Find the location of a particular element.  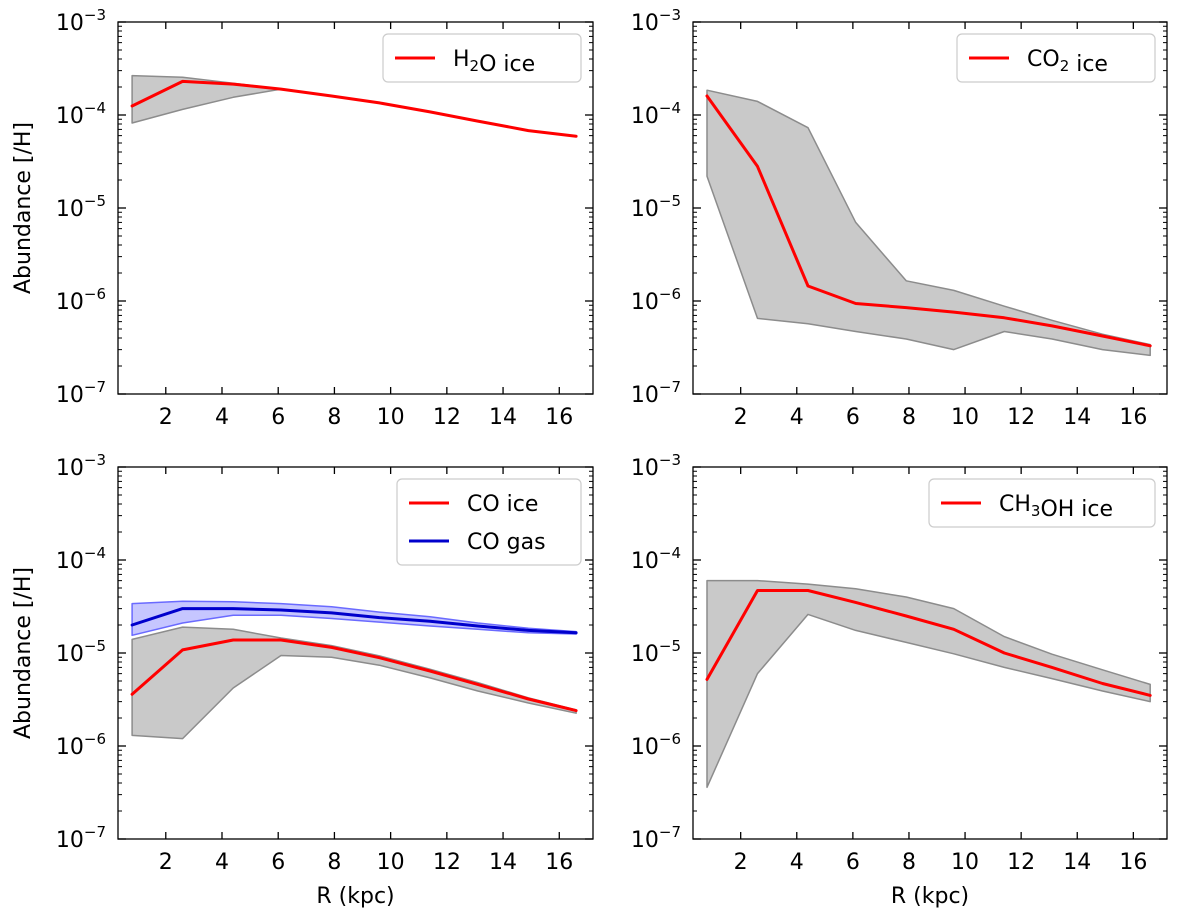

legend: CH3OH ice is located at coordinates (1042, 503).